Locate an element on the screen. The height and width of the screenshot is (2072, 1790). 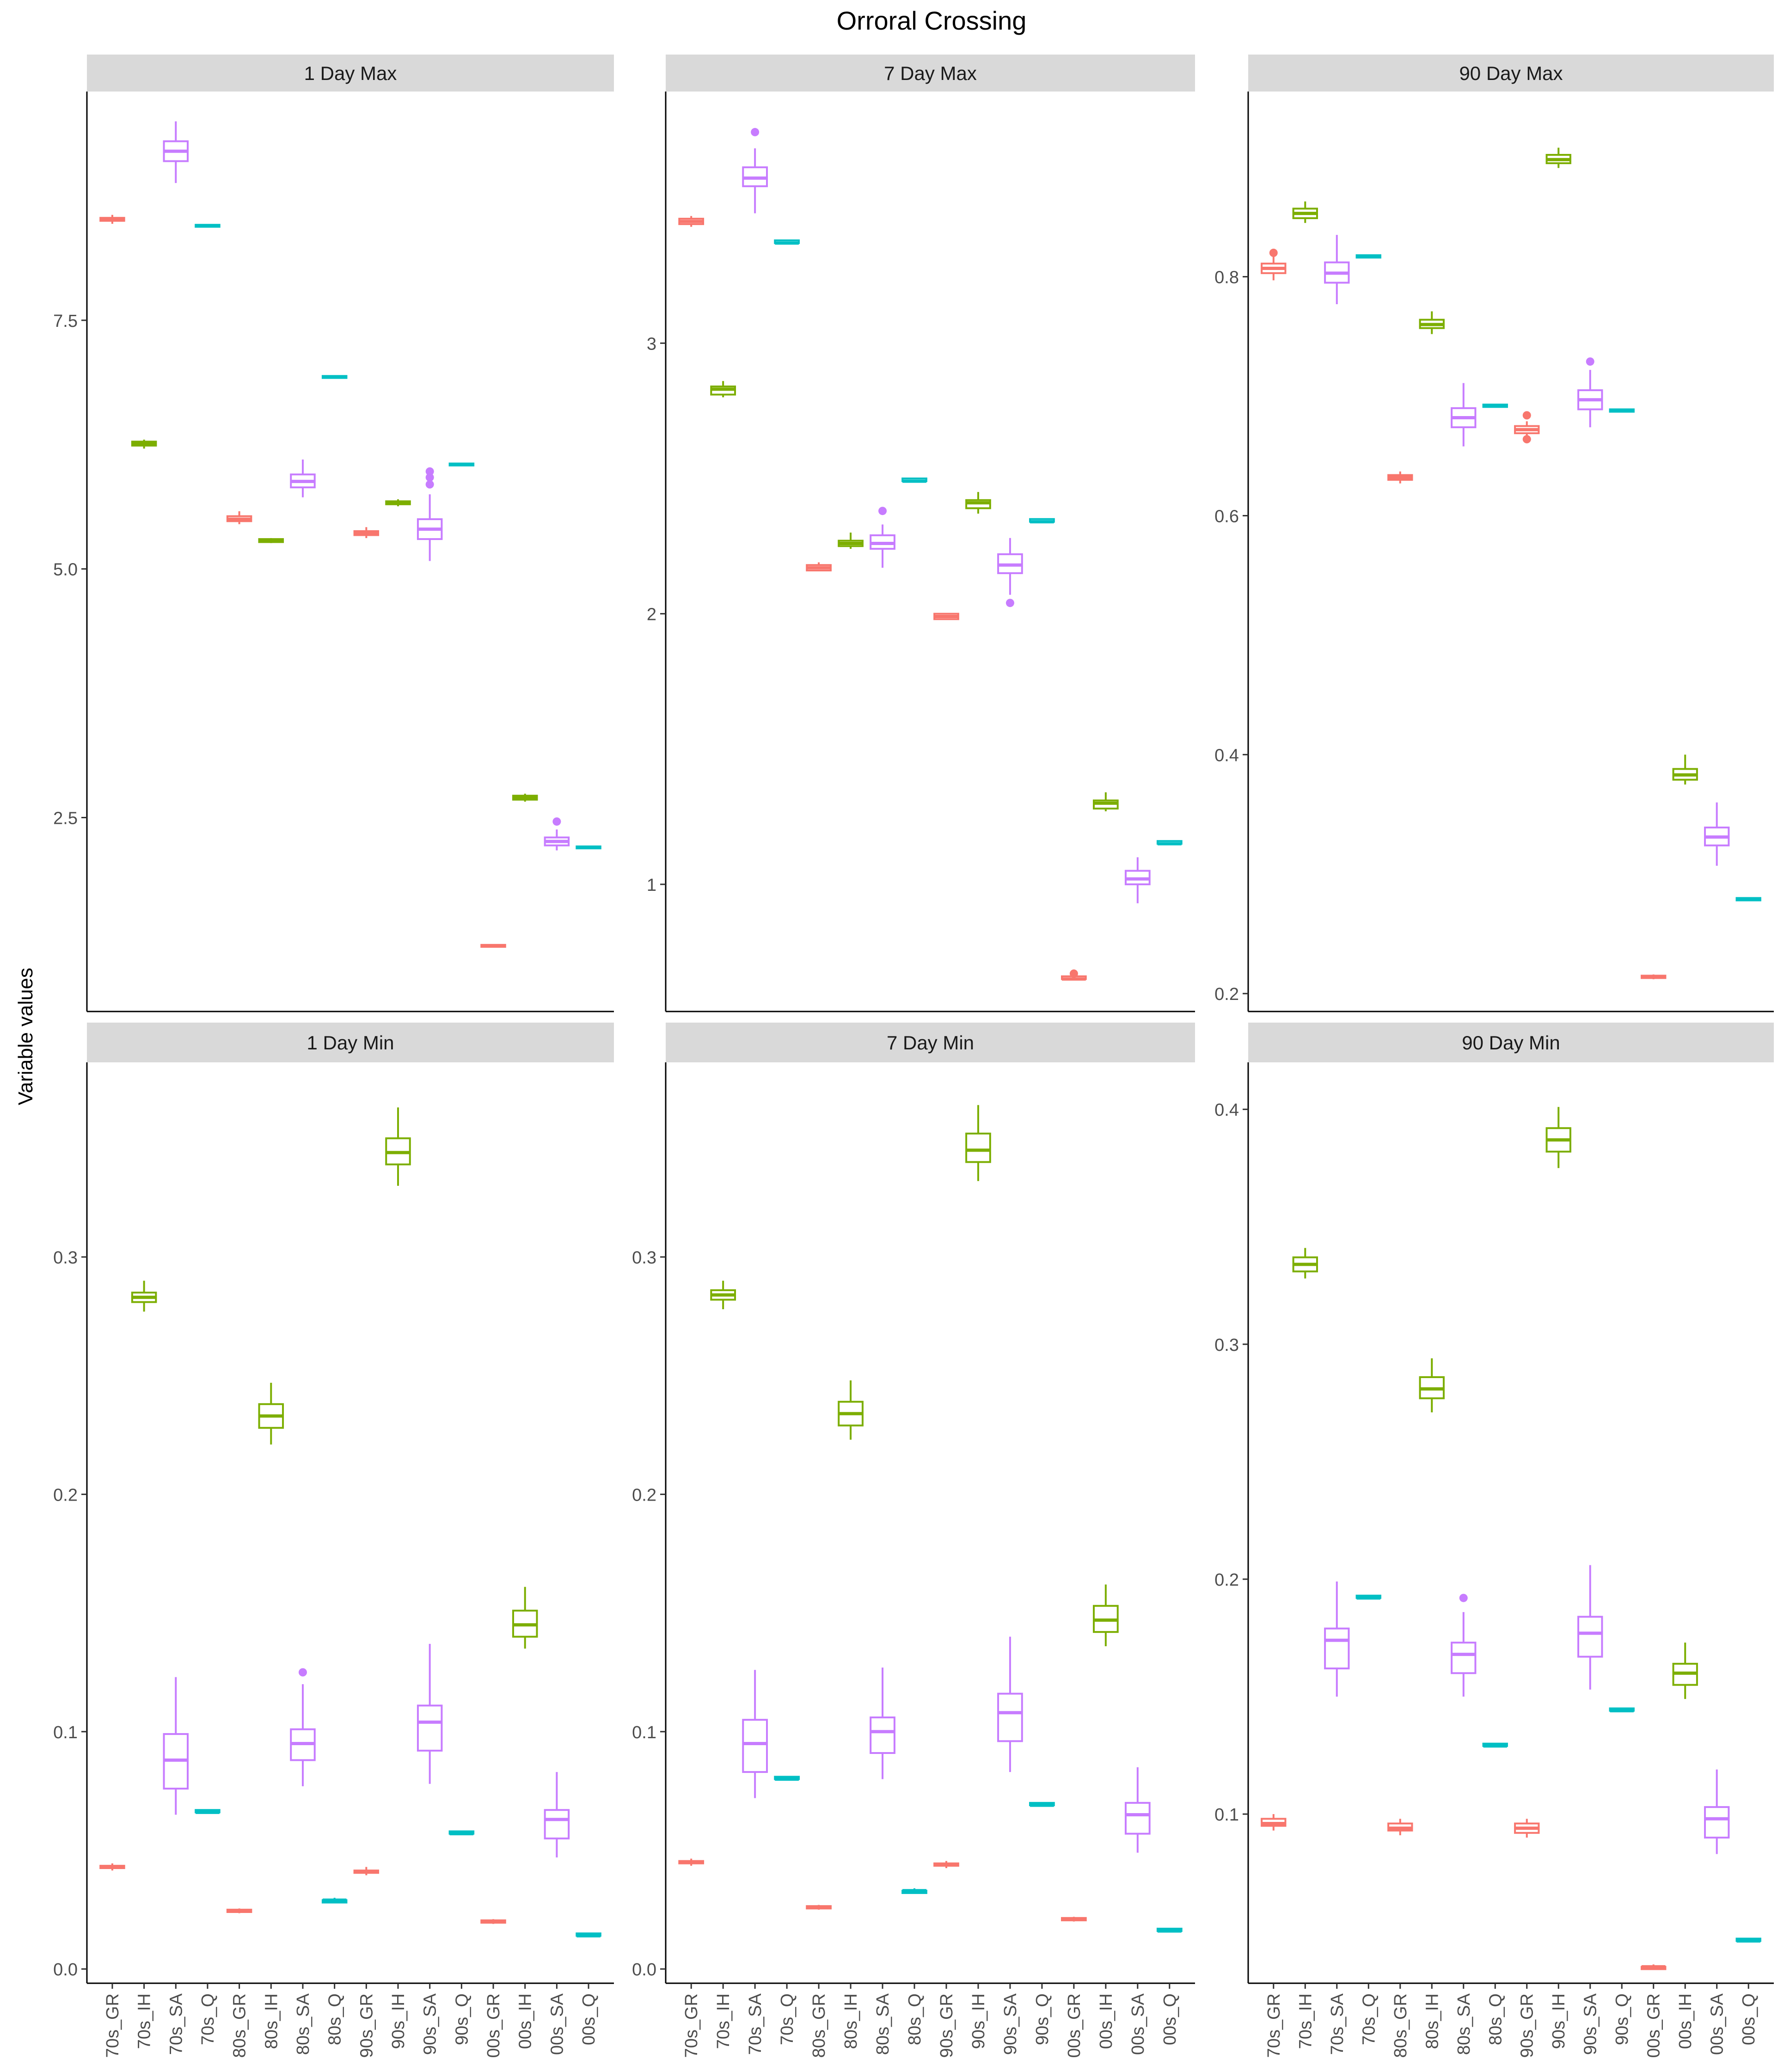
x-tick-label: 70s_GR is located at coordinates (691, 2025).